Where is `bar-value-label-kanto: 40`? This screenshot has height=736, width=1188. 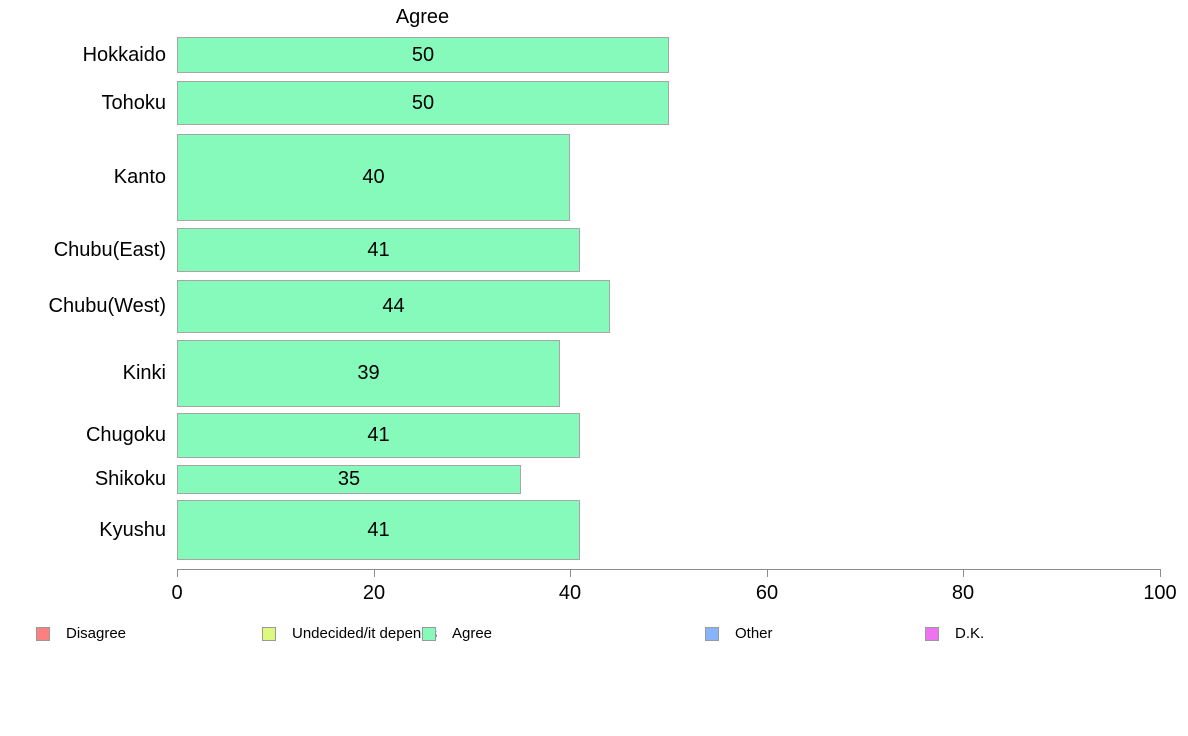 bar-value-label-kanto: 40 is located at coordinates (373, 177).